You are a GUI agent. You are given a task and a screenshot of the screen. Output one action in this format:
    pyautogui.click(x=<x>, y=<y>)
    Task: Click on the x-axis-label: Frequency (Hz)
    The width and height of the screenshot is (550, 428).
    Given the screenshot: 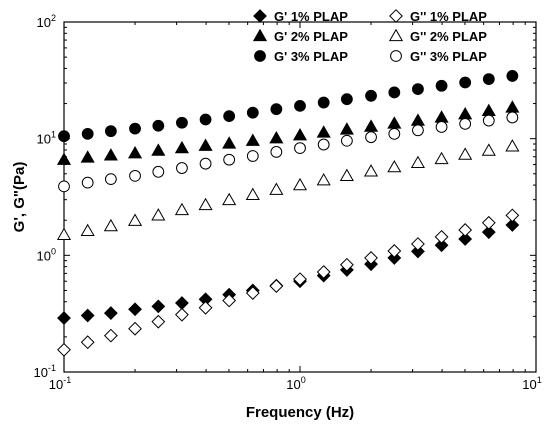 What is the action you would take?
    pyautogui.click(x=300, y=412)
    